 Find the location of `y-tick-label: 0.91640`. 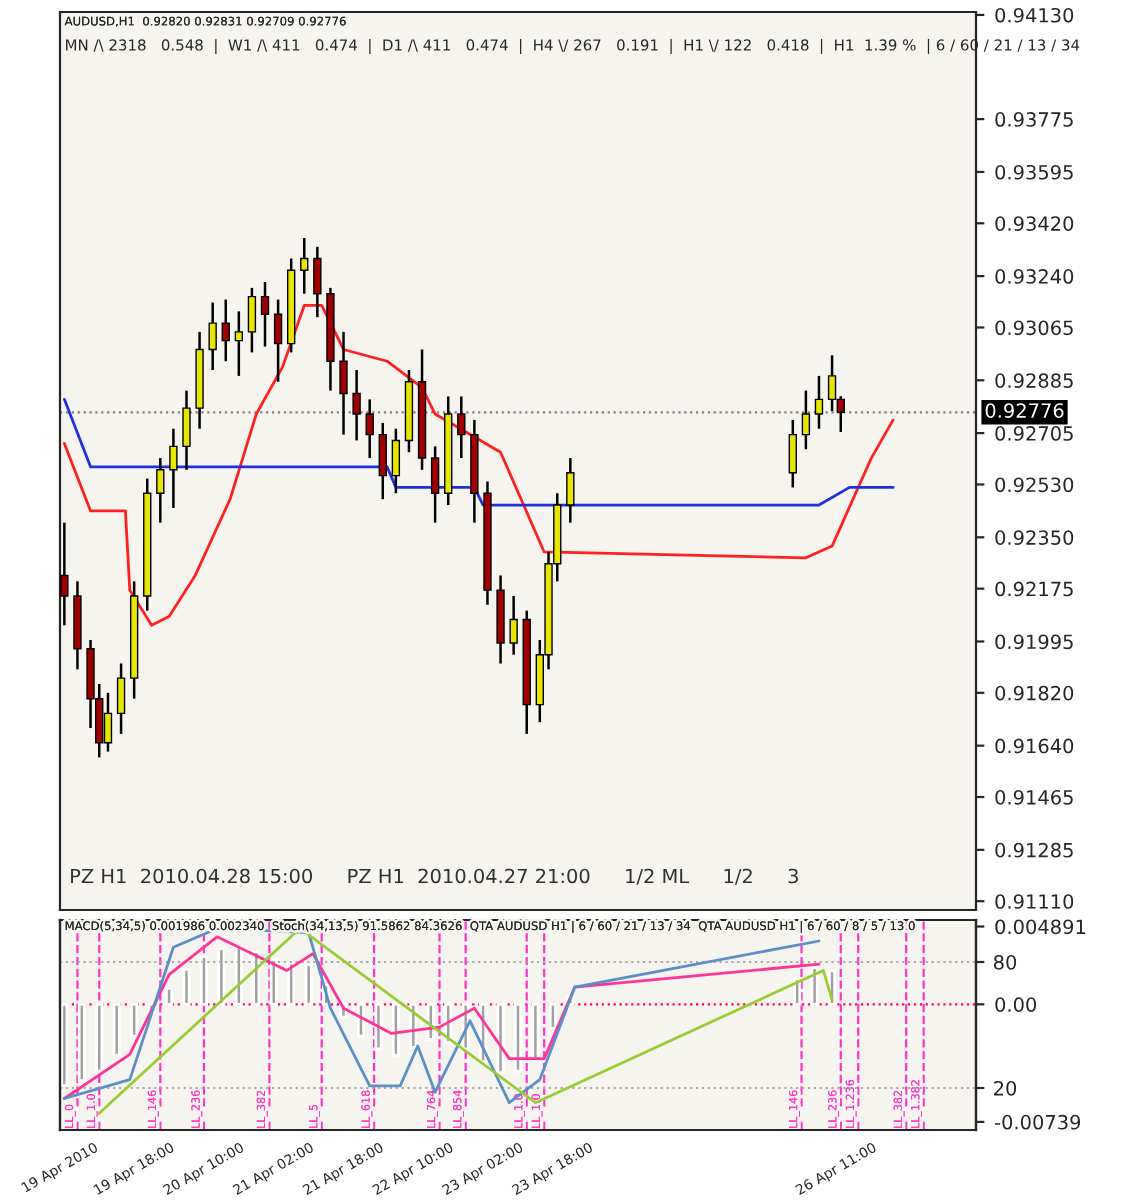

y-tick-label: 0.91640 is located at coordinates (1034, 746).